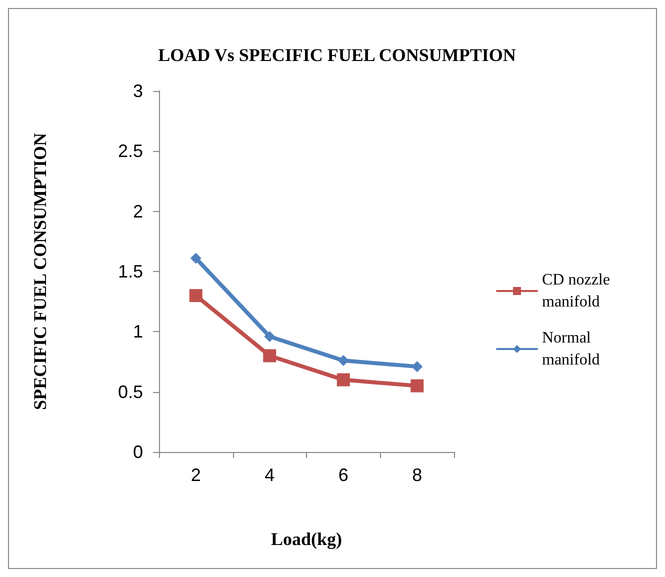 The height and width of the screenshot is (577, 665). I want to click on chart-title: LOAD Vs SPECIFIC FUEL CONSUMPTION, so click(337, 55).